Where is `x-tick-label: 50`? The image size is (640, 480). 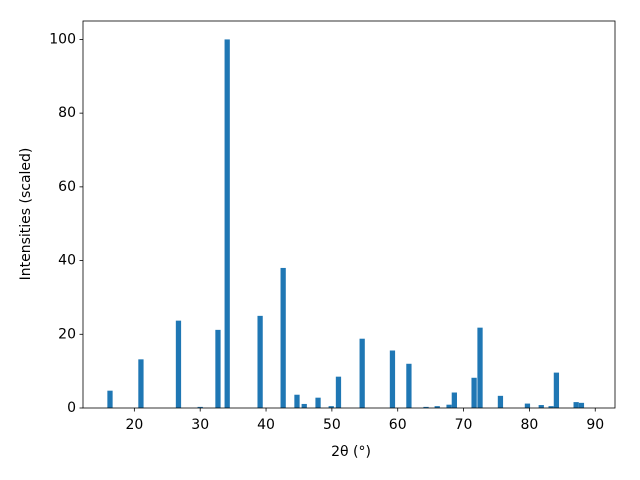
x-tick-label: 50 is located at coordinates (332, 425).